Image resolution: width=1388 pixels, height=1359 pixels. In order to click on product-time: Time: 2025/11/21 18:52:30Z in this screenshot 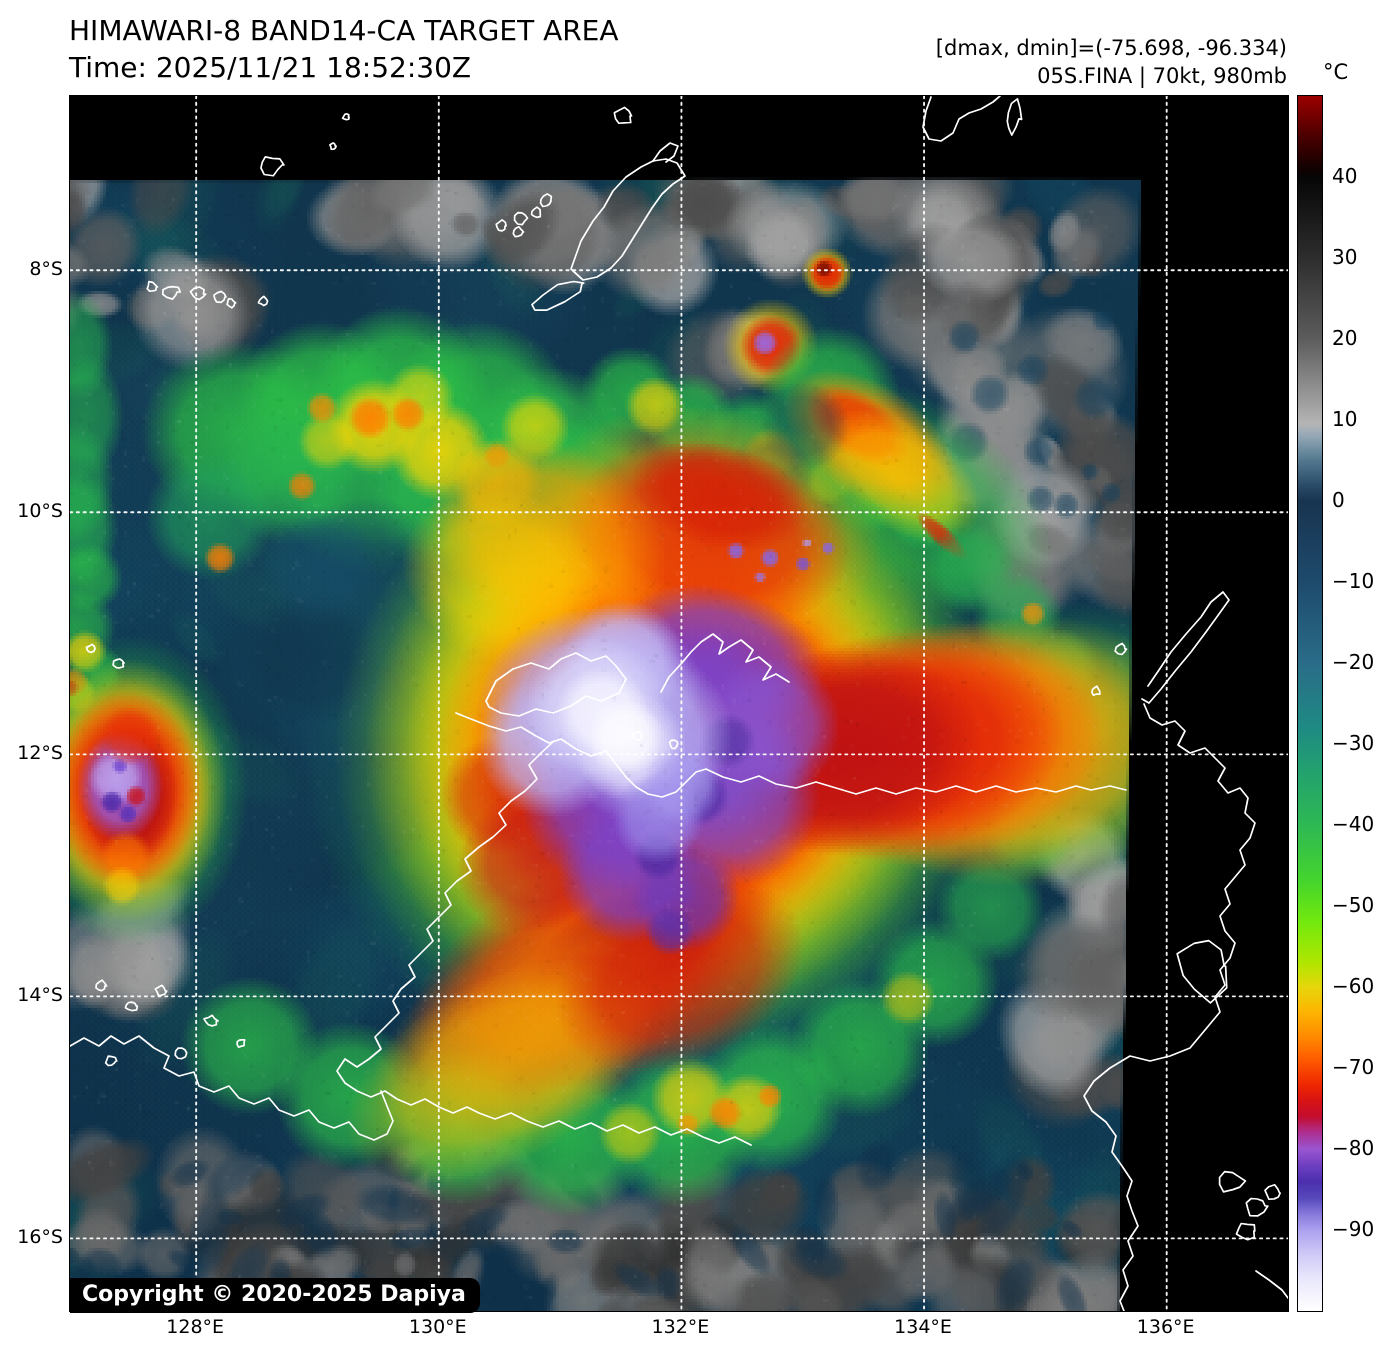, I will do `click(270, 67)`.